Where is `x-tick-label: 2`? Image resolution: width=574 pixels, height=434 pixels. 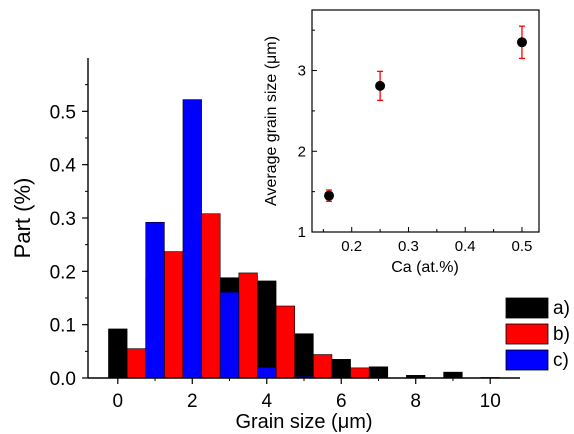 x-tick-label: 2 is located at coordinates (192, 401).